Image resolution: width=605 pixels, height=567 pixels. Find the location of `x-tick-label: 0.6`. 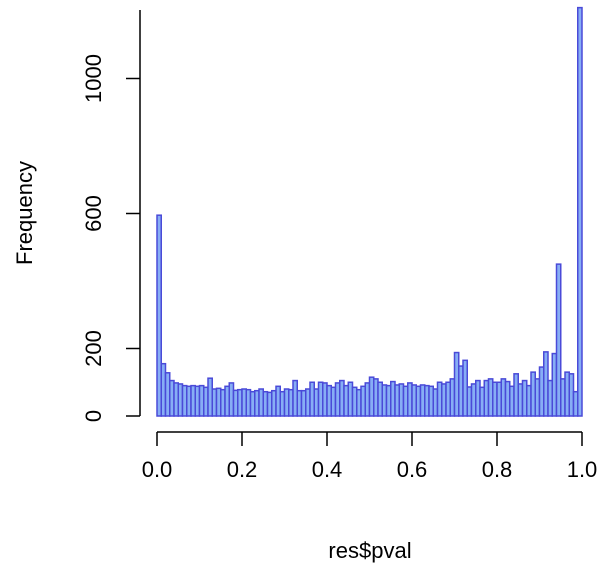

x-tick-label: 0.6 is located at coordinates (412, 469).